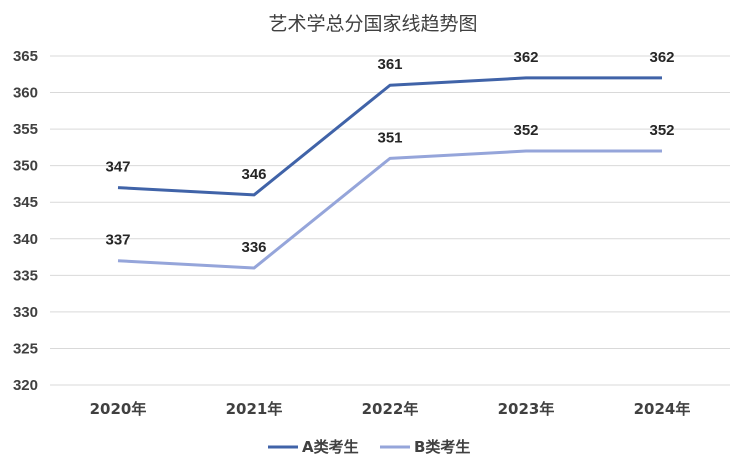 The image size is (746, 473). Describe the element at coordinates (25, 348) in the screenshot. I see `y-tick-label: 325` at that location.